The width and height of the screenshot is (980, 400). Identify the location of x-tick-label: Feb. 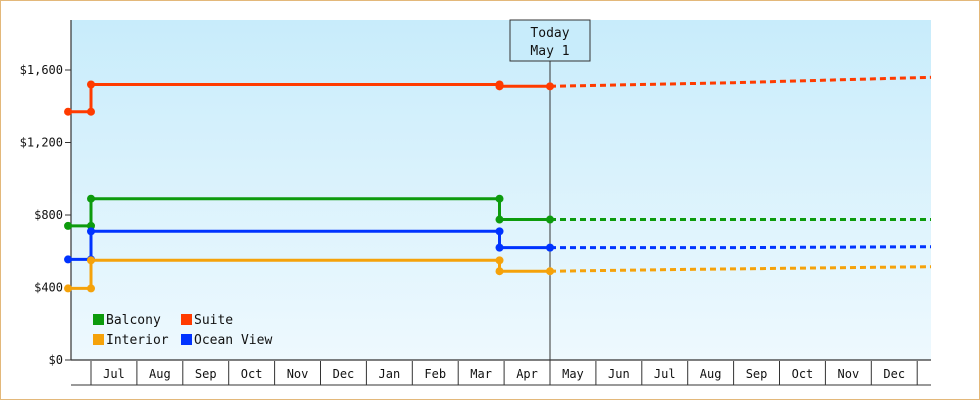
(435, 374).